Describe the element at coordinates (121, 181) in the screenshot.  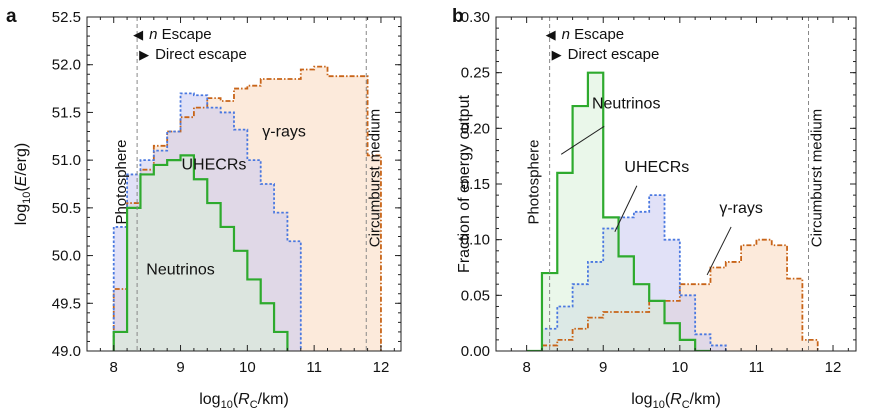
I see `vline-label-a-0: Photosphere` at that location.